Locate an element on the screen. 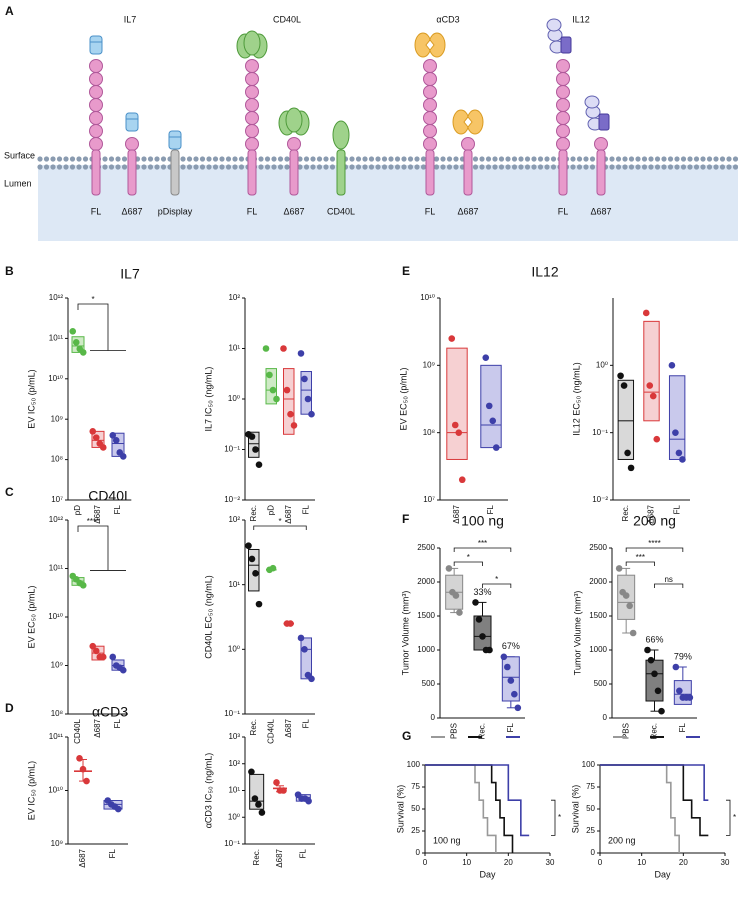 This screenshot has height=907, width=738. y-axis-label: IL7 IC₅₀ (ng/mL) is located at coordinates (208, 399).